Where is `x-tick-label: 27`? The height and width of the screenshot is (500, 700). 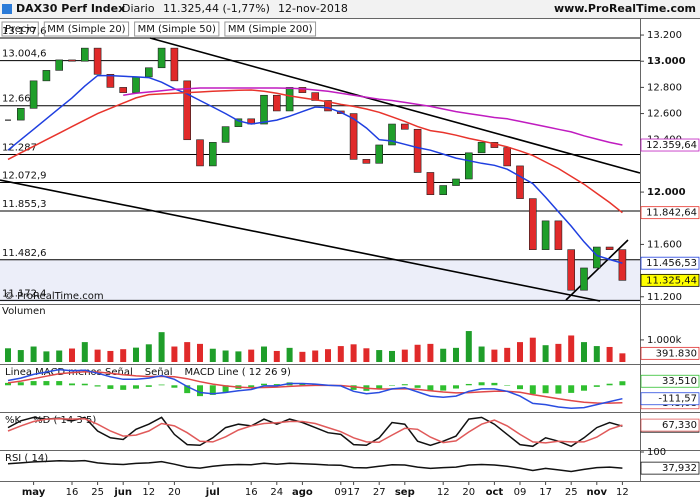 x-tick-label: 27 is located at coordinates (379, 492).